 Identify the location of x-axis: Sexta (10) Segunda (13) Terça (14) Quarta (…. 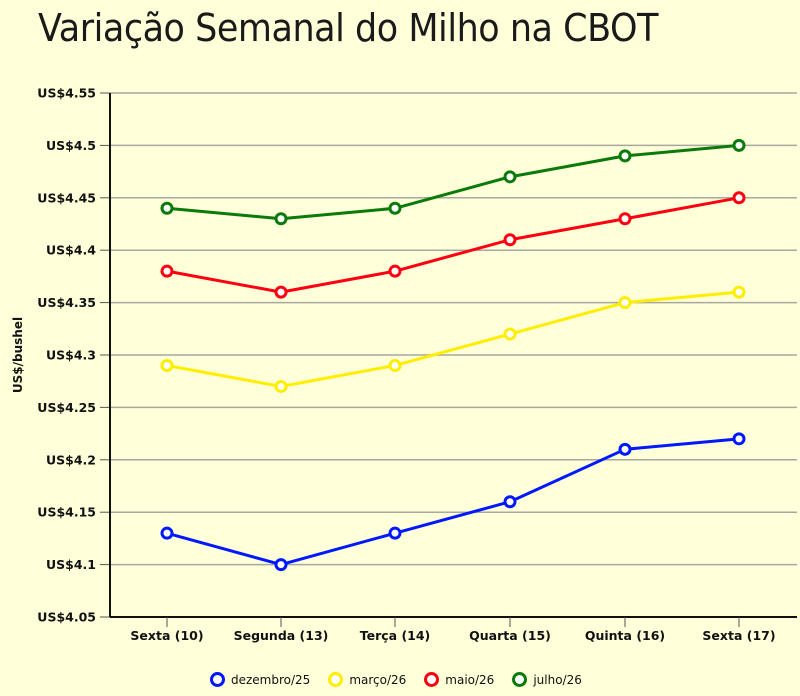
(453, 629).